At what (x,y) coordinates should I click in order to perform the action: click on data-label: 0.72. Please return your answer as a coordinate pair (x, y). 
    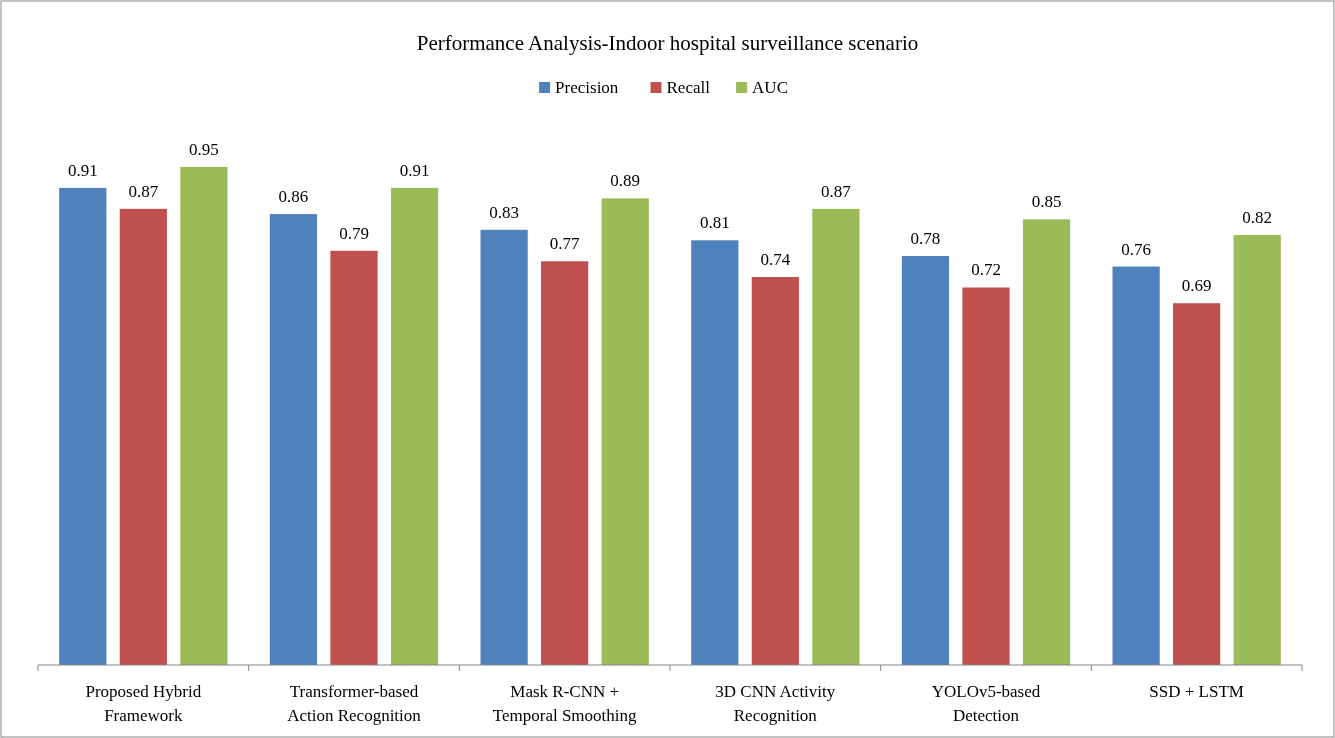
    Looking at the image, I should click on (986, 270).